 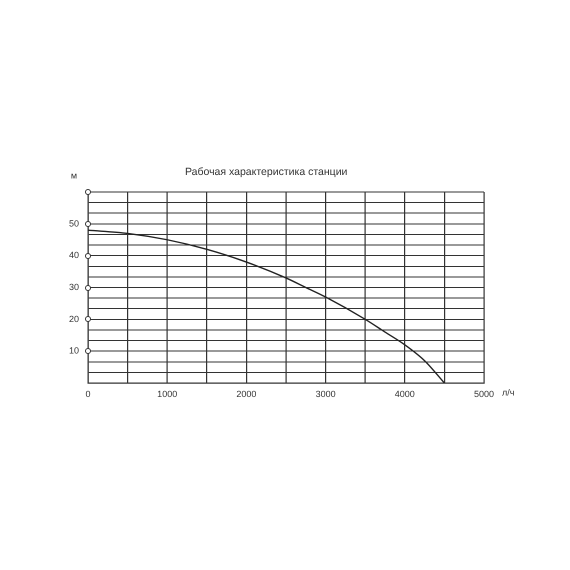 I want to click on x-tick-label: 4000, so click(x=404, y=393).